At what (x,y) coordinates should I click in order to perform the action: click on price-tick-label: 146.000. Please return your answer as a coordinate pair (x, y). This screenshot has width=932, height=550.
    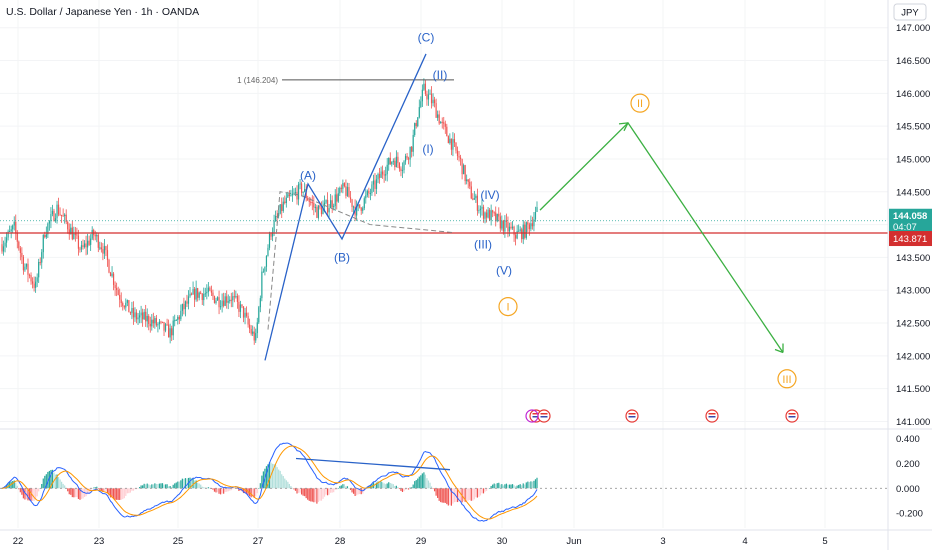
    Looking at the image, I should click on (913, 94).